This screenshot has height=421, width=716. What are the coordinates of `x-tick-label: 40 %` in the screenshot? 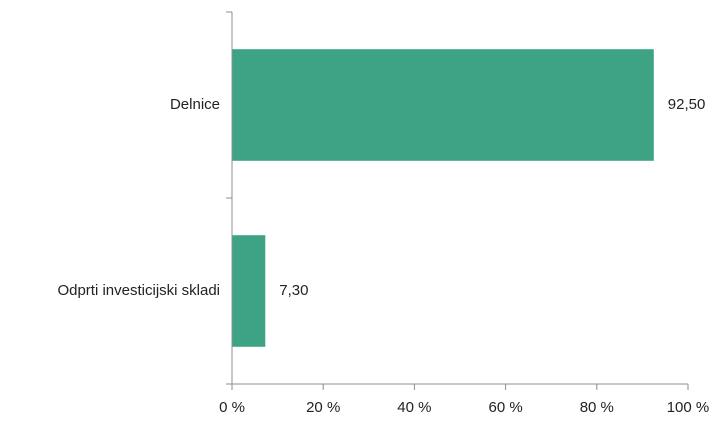 It's located at (414, 407).